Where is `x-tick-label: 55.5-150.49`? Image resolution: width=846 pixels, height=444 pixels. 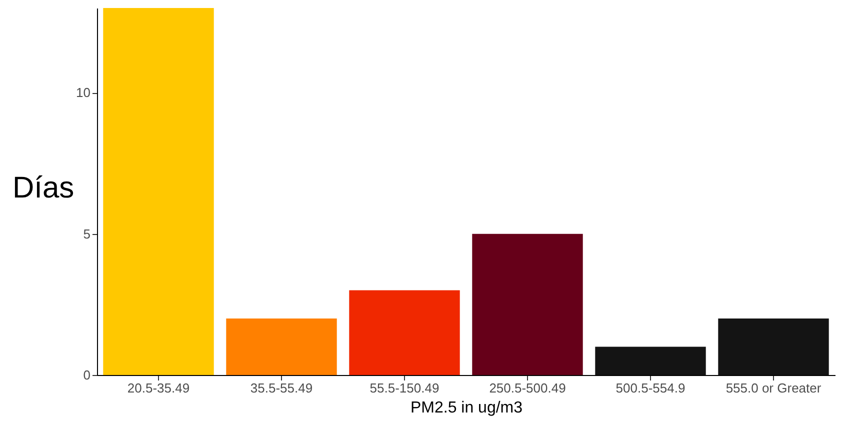
x-tick-label: 55.5-150.49 is located at coordinates (405, 388).